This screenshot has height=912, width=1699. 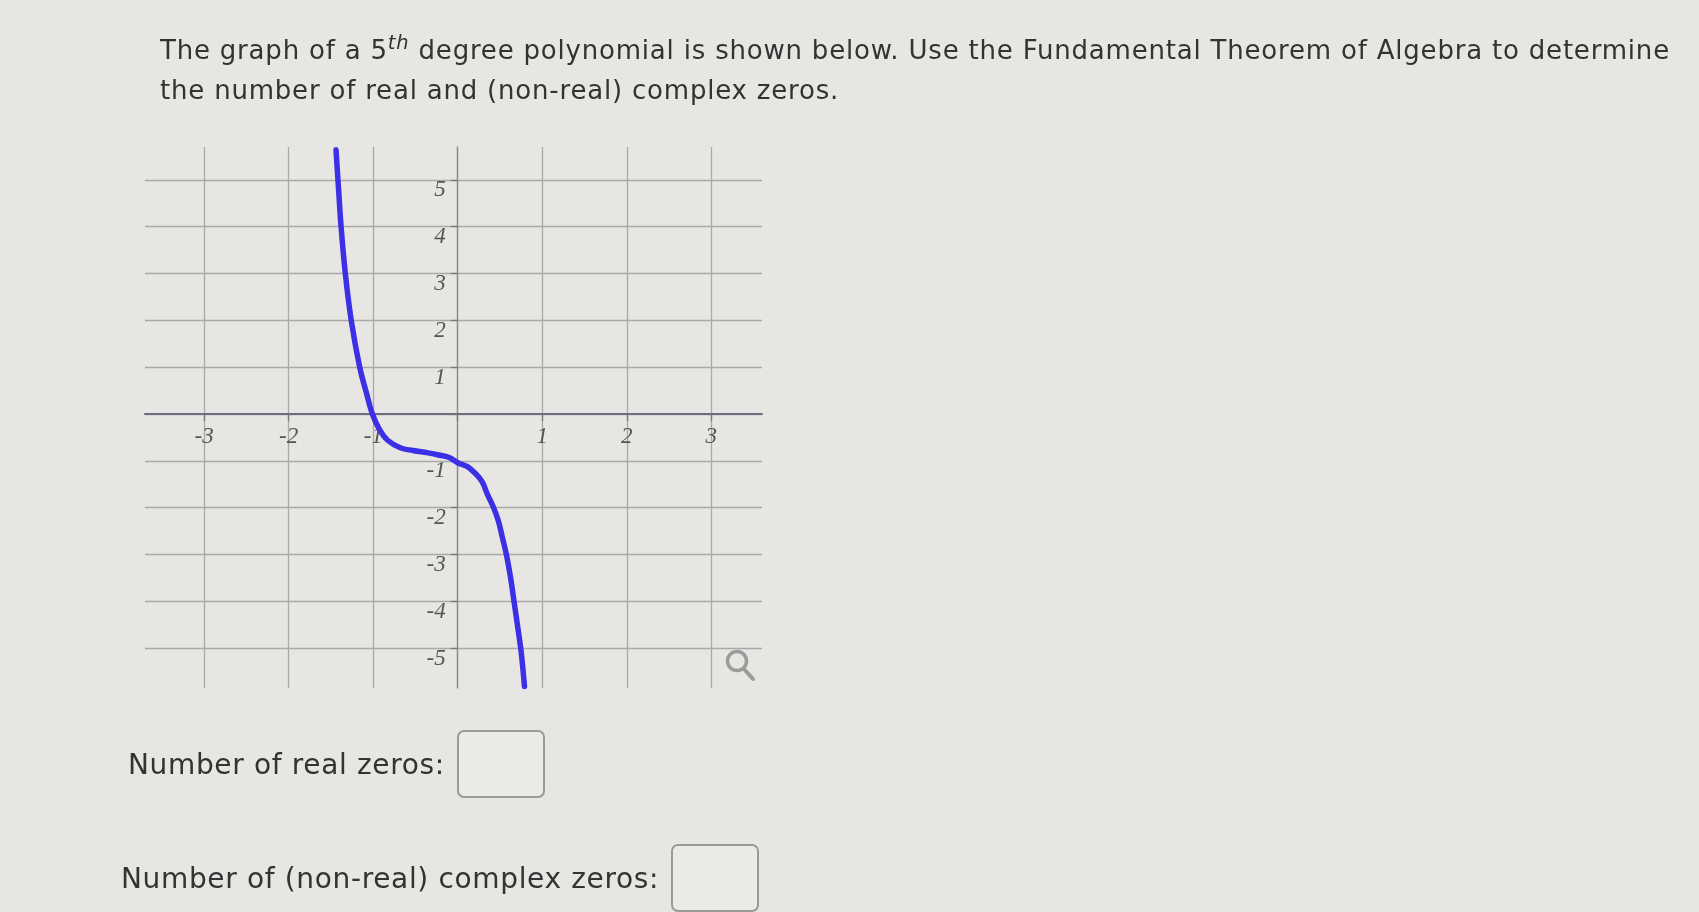 What do you see at coordinates (440, 376) in the screenshot?
I see `y-tick-label: 1` at bounding box center [440, 376].